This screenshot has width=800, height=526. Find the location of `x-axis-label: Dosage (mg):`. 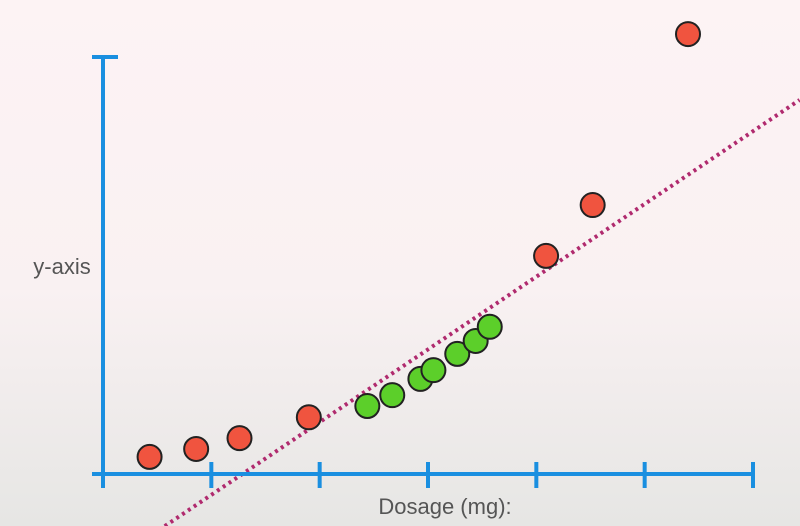

x-axis-label: Dosage (mg): is located at coordinates (444, 506).